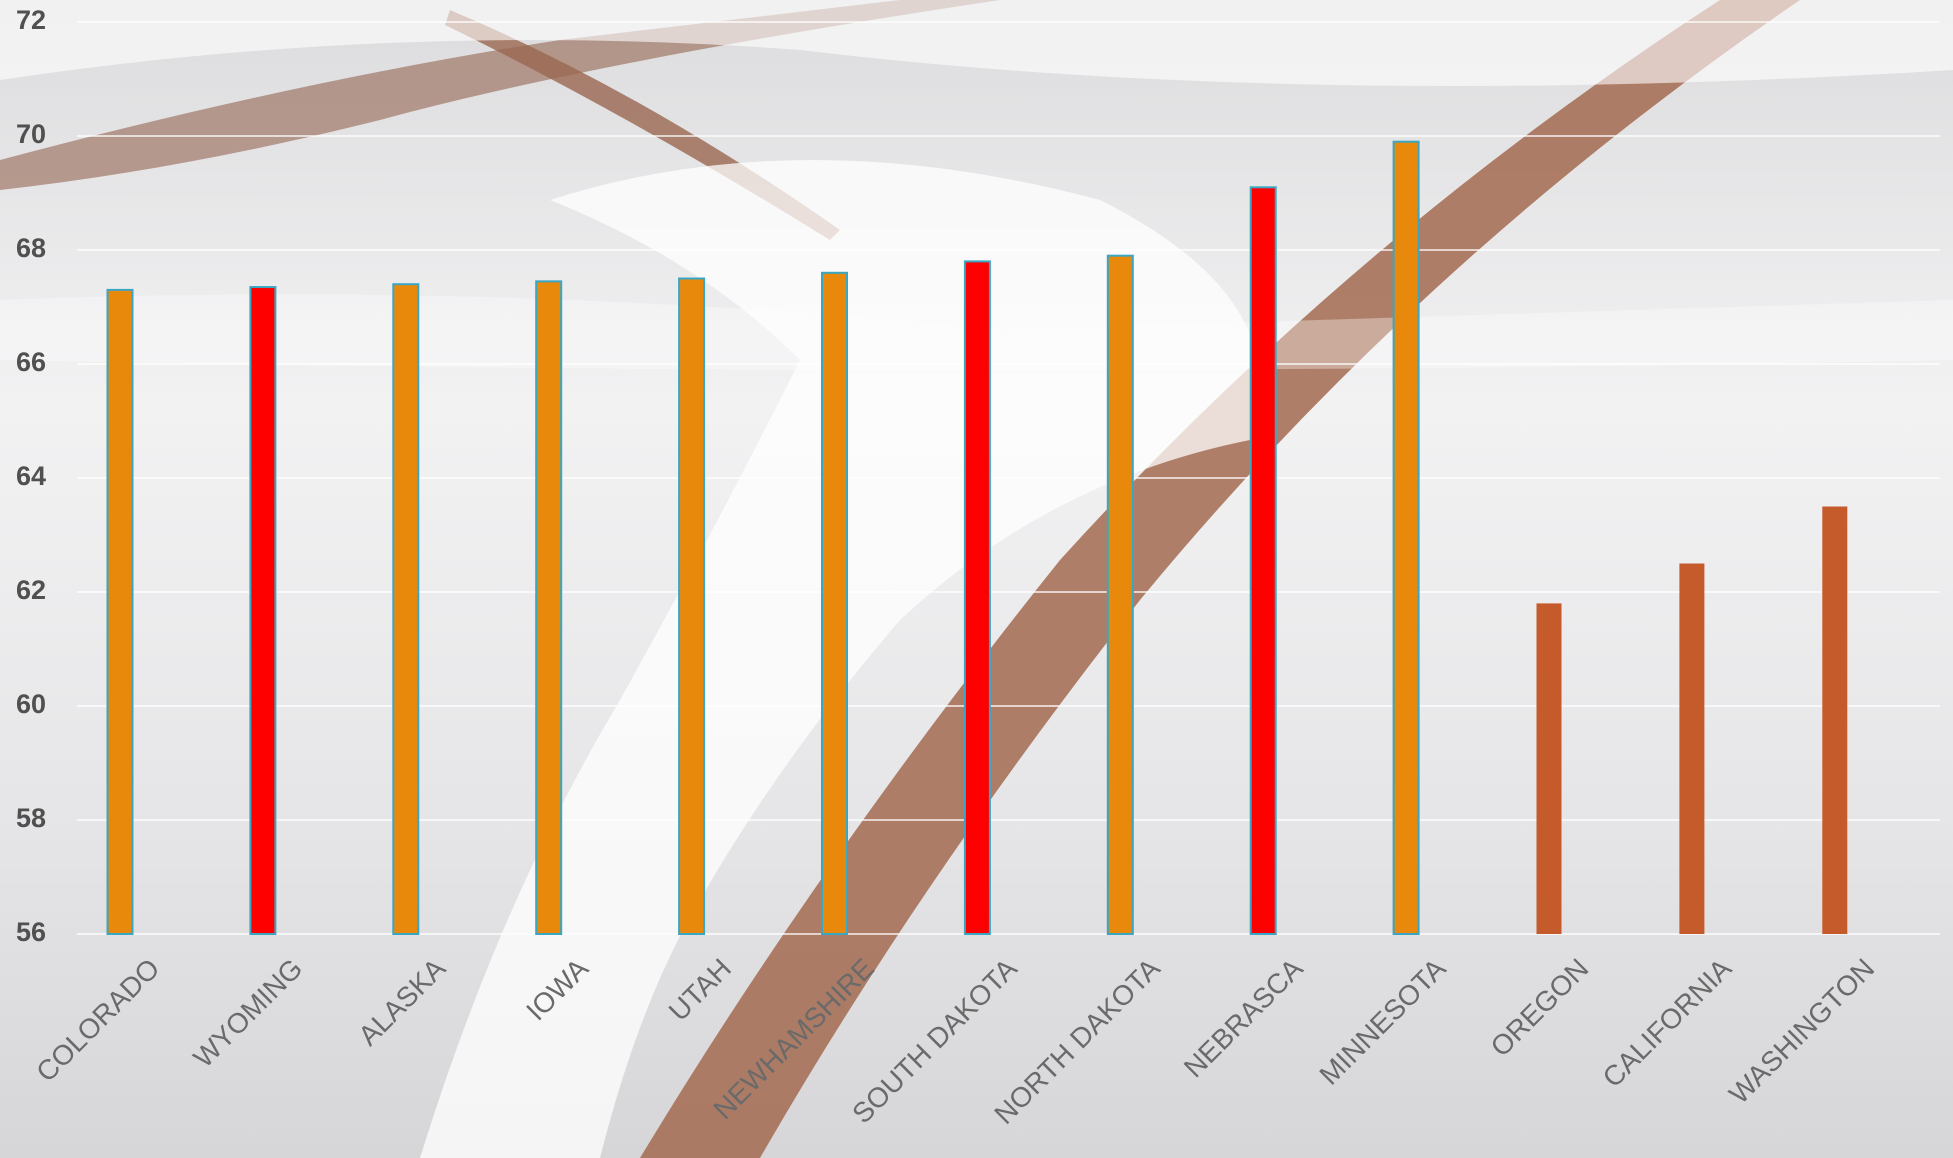 This screenshot has width=1953, height=1158. Describe the element at coordinates (31, 476) in the screenshot. I see `y-tick-label: 64` at that location.